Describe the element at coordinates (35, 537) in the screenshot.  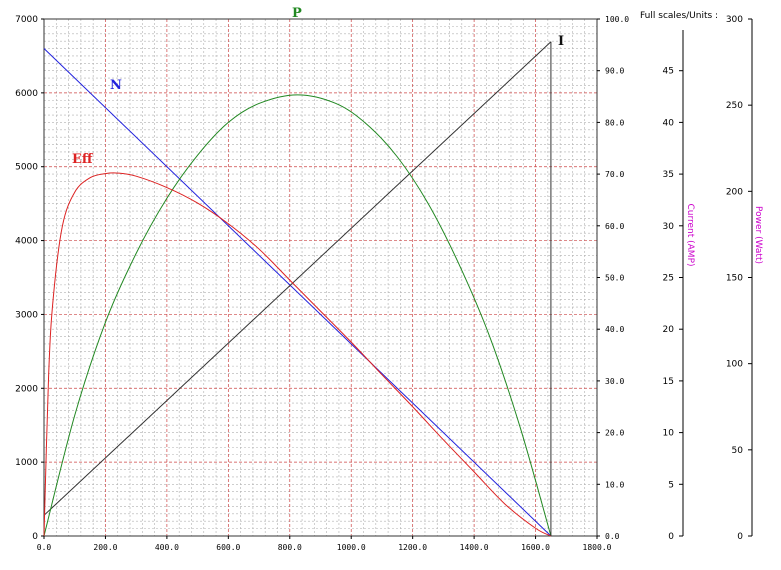
I see `left-y-tick-label: 0` at that location.